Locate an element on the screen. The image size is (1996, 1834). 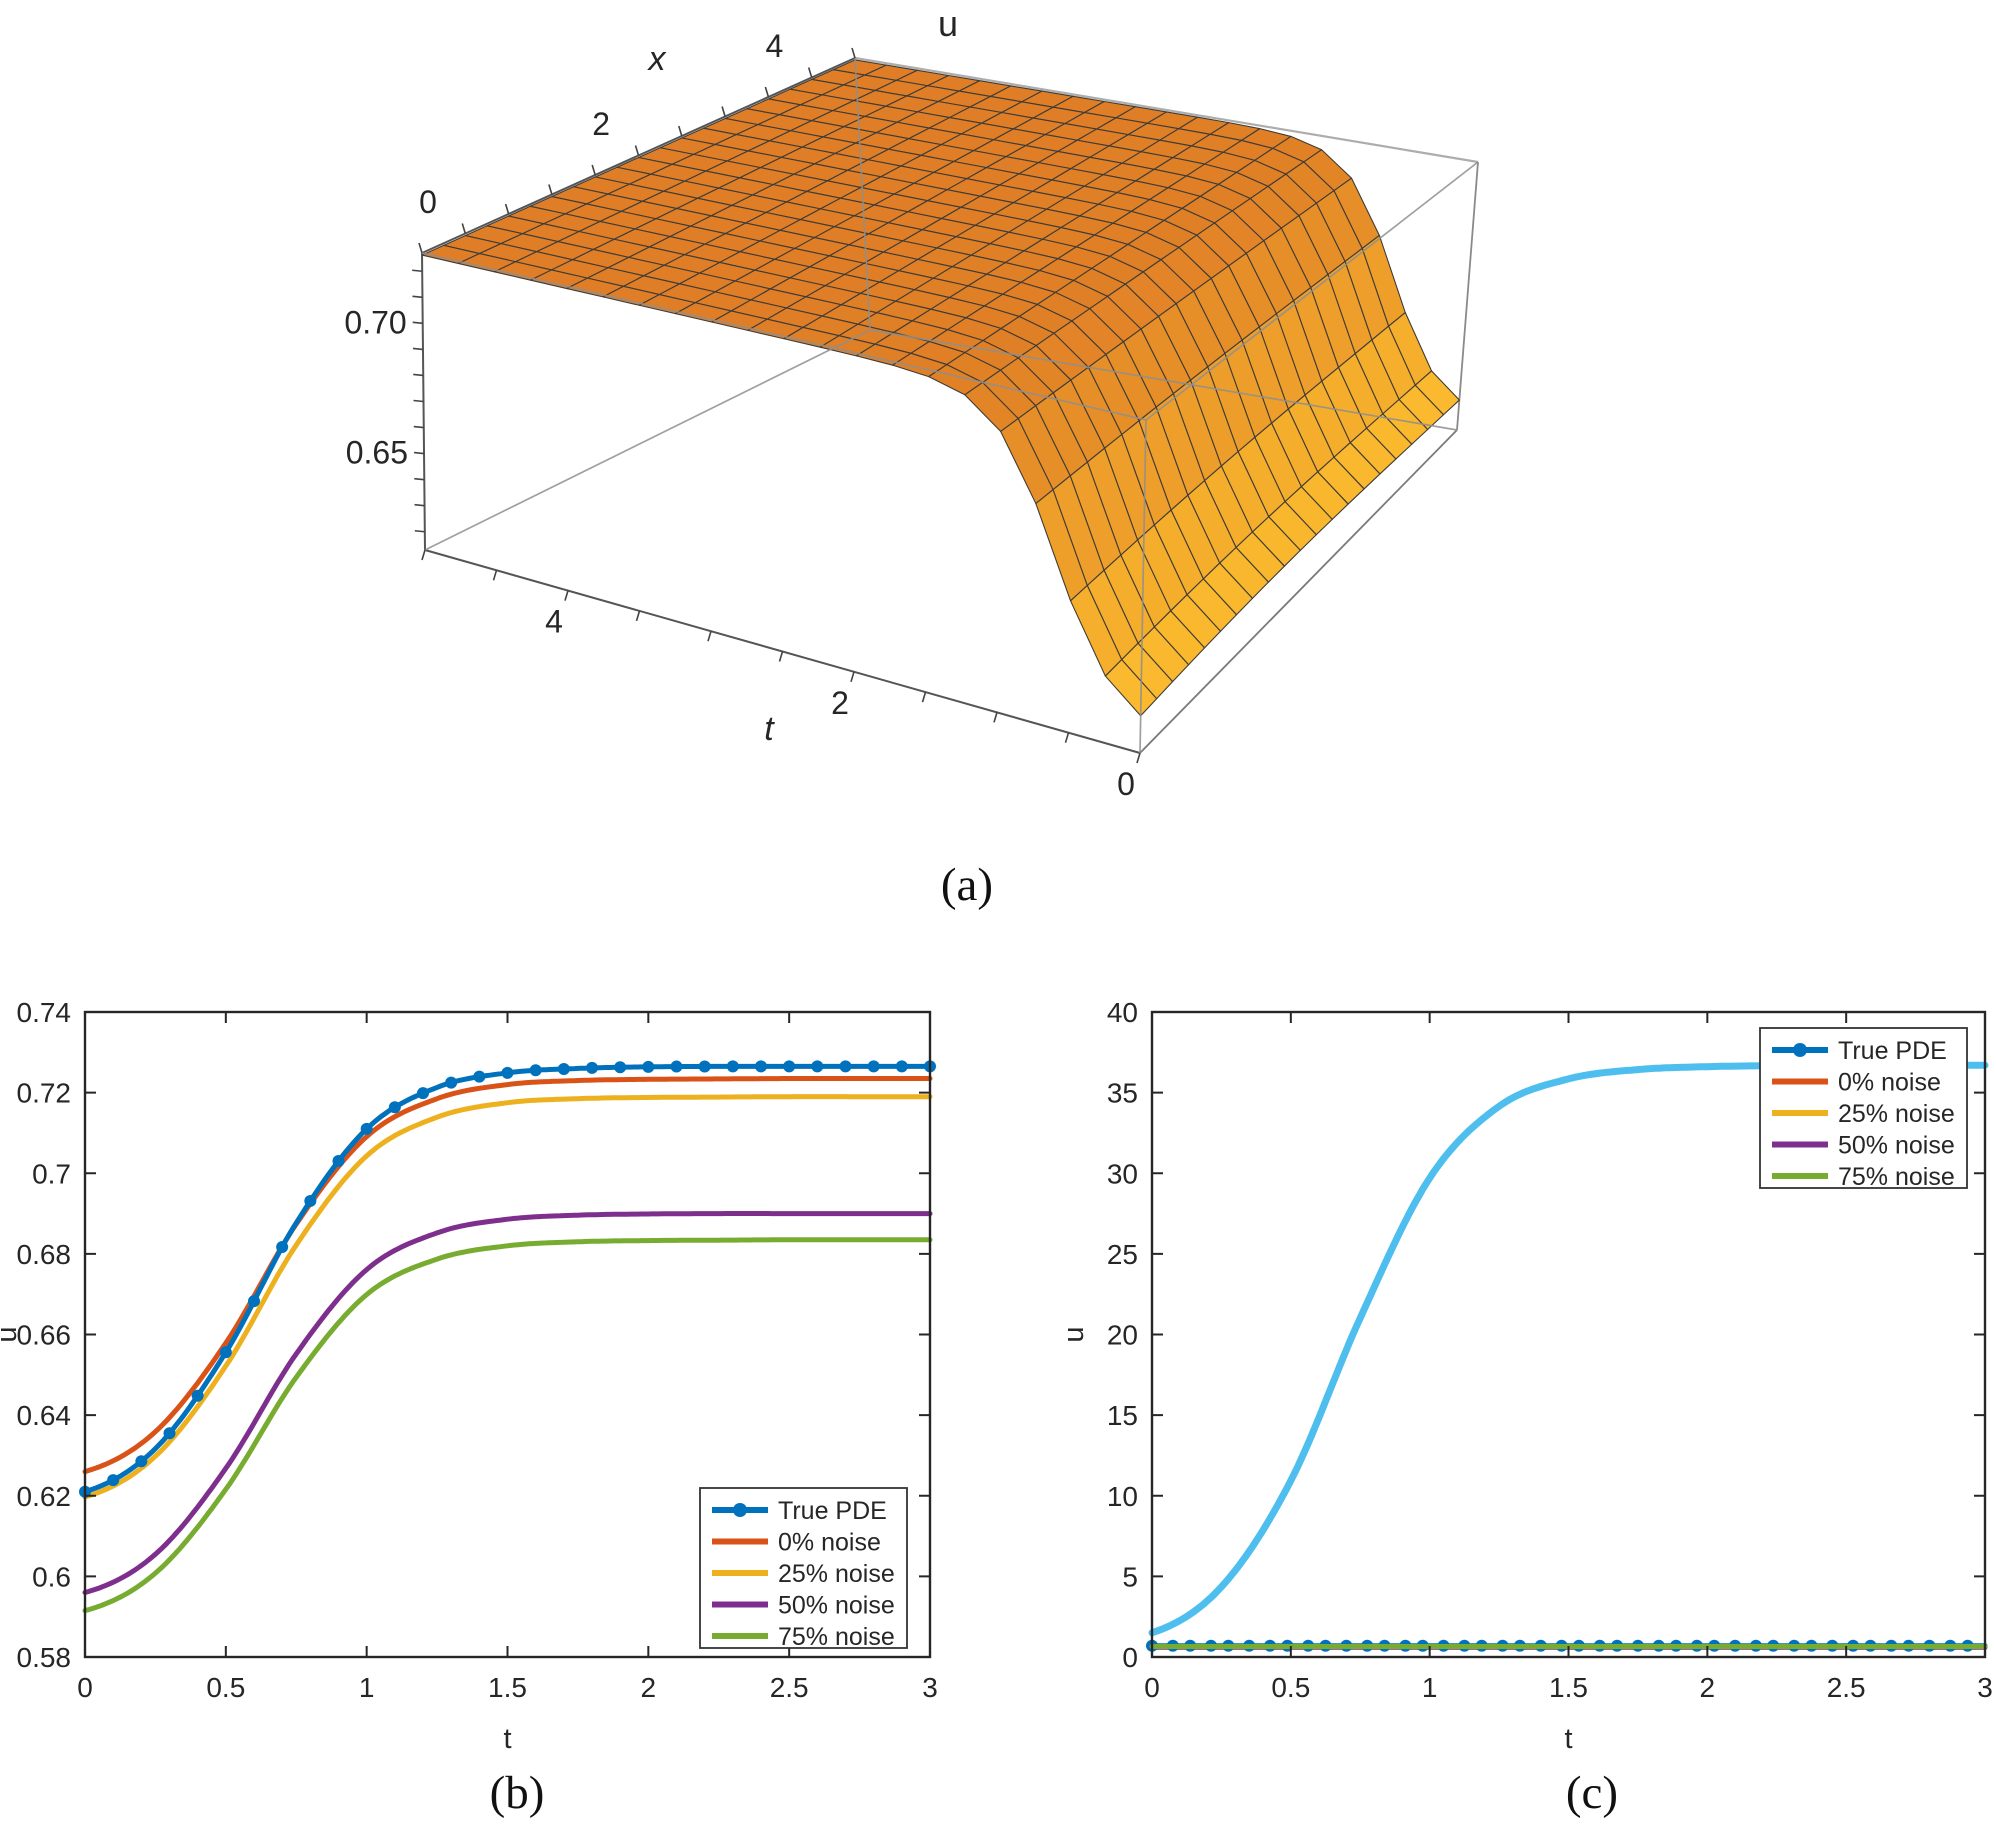
x-tick-label: 4 is located at coordinates (775, 46).